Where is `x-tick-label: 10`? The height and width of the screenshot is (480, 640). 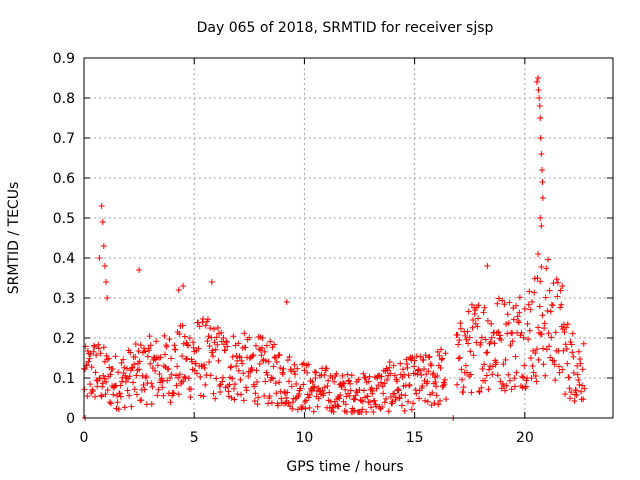 x-tick-label: 10 is located at coordinates (305, 438).